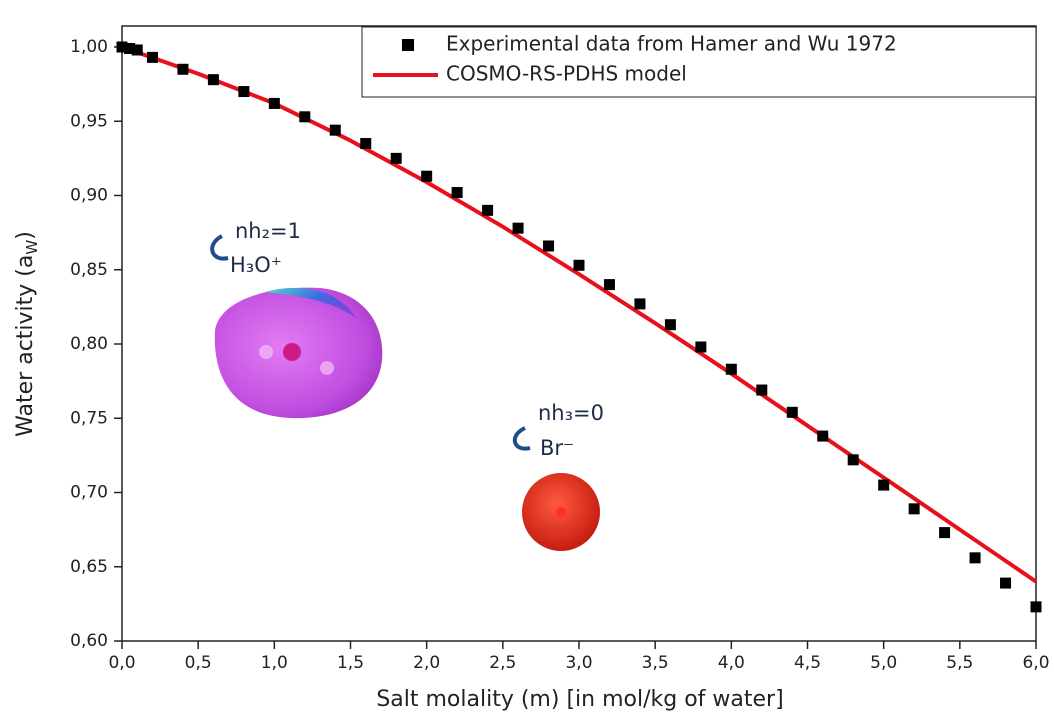 The width and height of the screenshot is (1054, 722). Describe the element at coordinates (89, 493) in the screenshot. I see `y-tick-label: 0,70` at that location.